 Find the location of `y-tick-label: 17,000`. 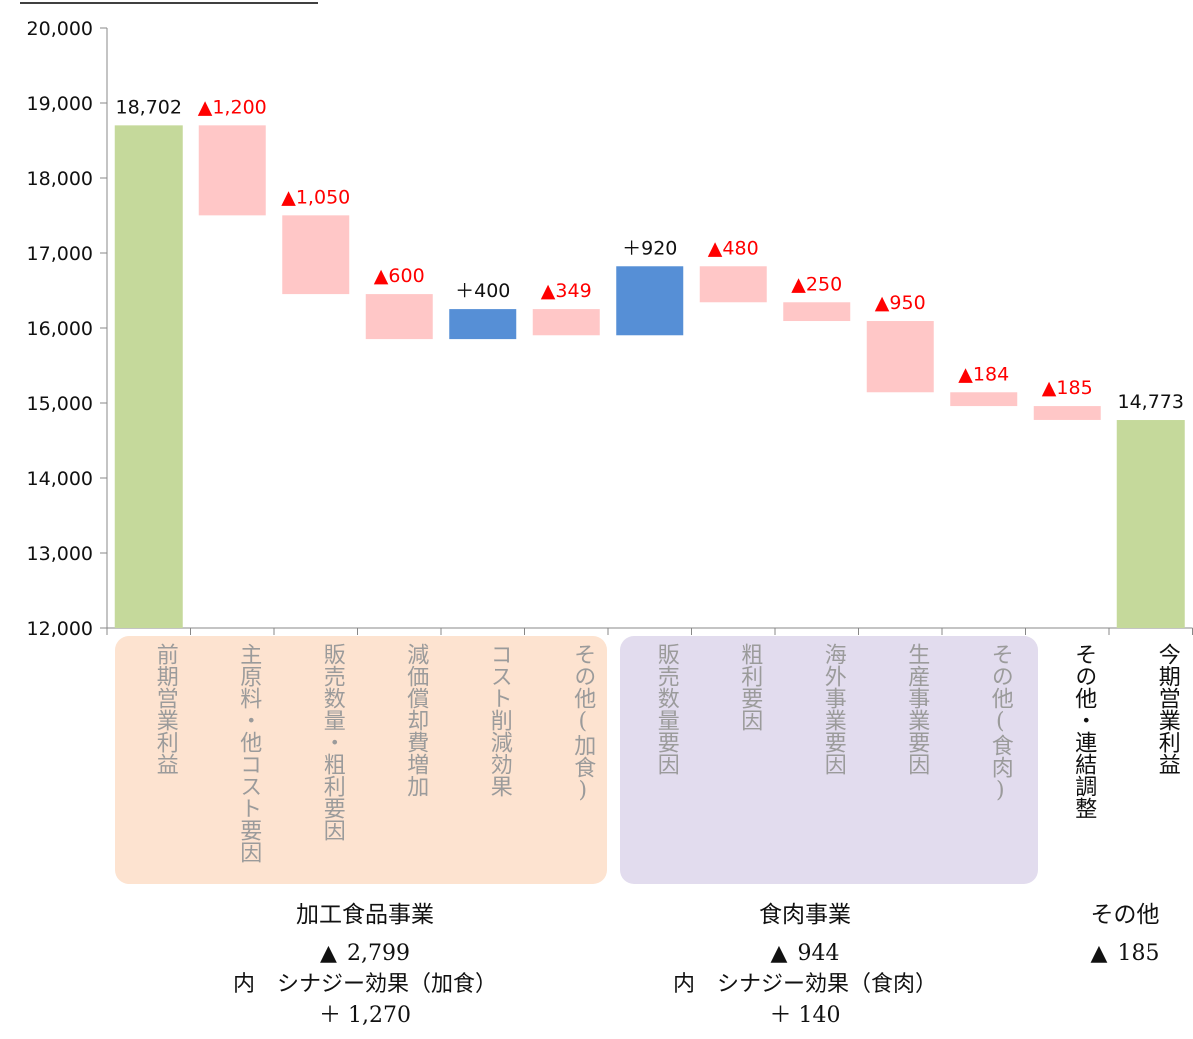

y-tick-label: 17,000 is located at coordinates (60, 254).